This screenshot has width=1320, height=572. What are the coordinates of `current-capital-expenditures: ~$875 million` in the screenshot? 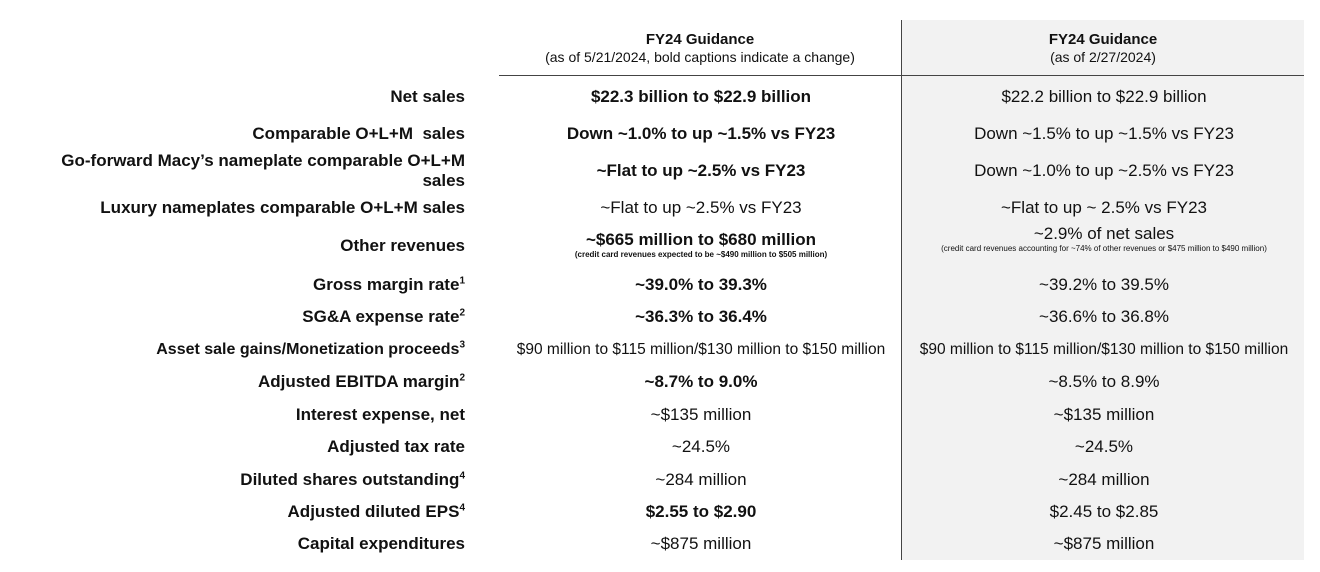 It's located at (701, 543).